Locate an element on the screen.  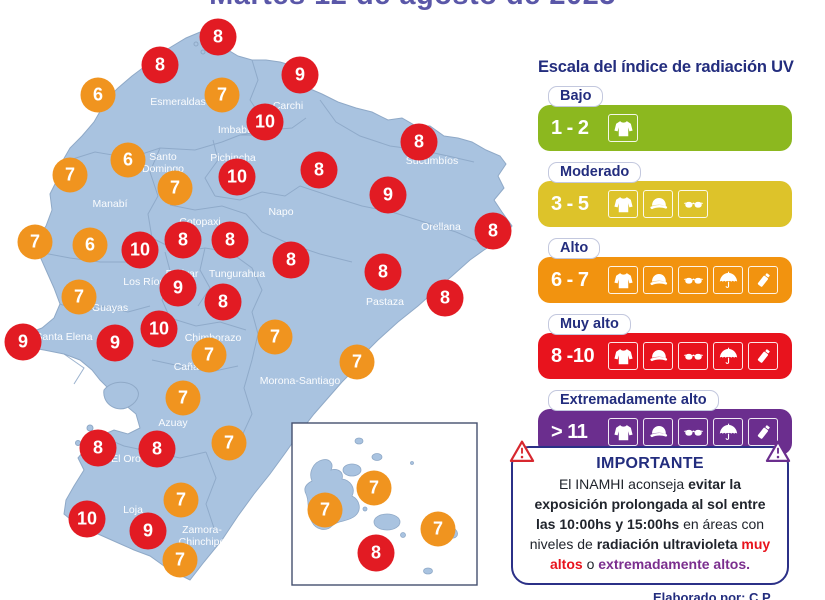
uv-range-value: 8 -10 is located at coordinates (573, 355).